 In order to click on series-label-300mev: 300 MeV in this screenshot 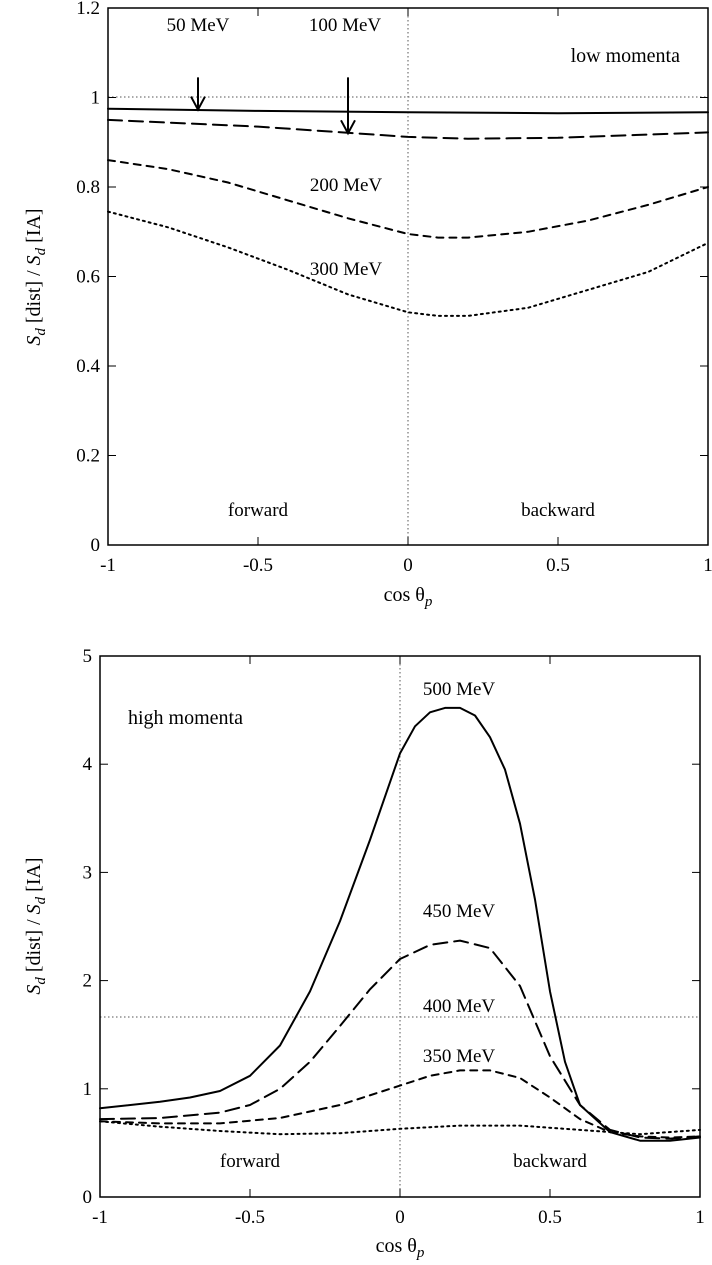, I will do `click(346, 269)`.